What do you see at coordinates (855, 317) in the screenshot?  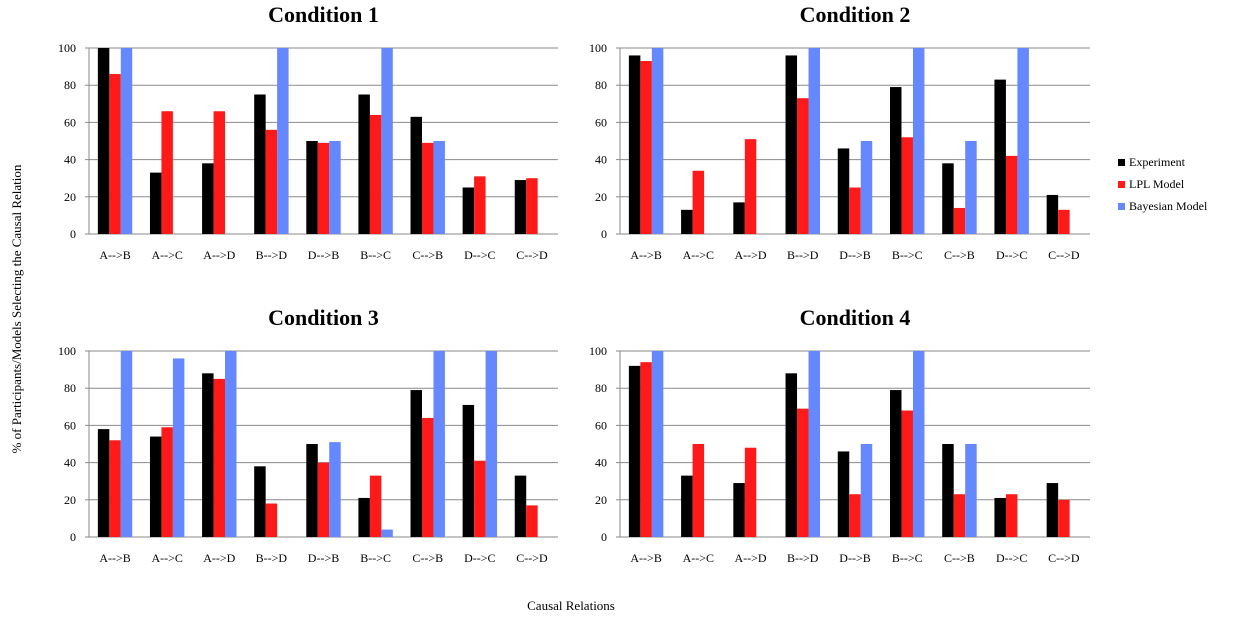 I see `chart-title: Condition 4` at bounding box center [855, 317].